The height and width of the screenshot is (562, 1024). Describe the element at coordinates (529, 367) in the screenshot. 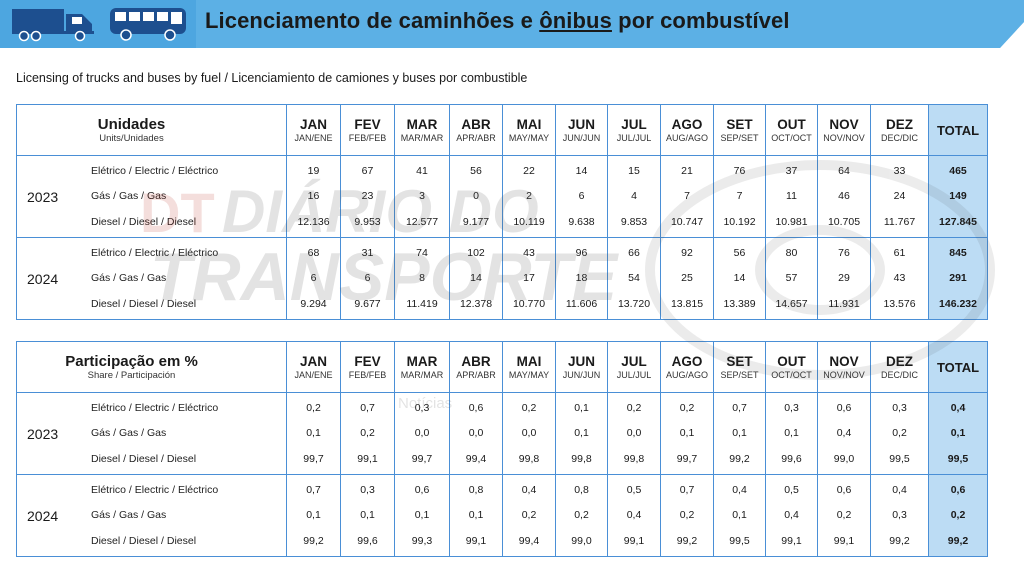

I see `month-header: MAI MAY/MAY` at that location.